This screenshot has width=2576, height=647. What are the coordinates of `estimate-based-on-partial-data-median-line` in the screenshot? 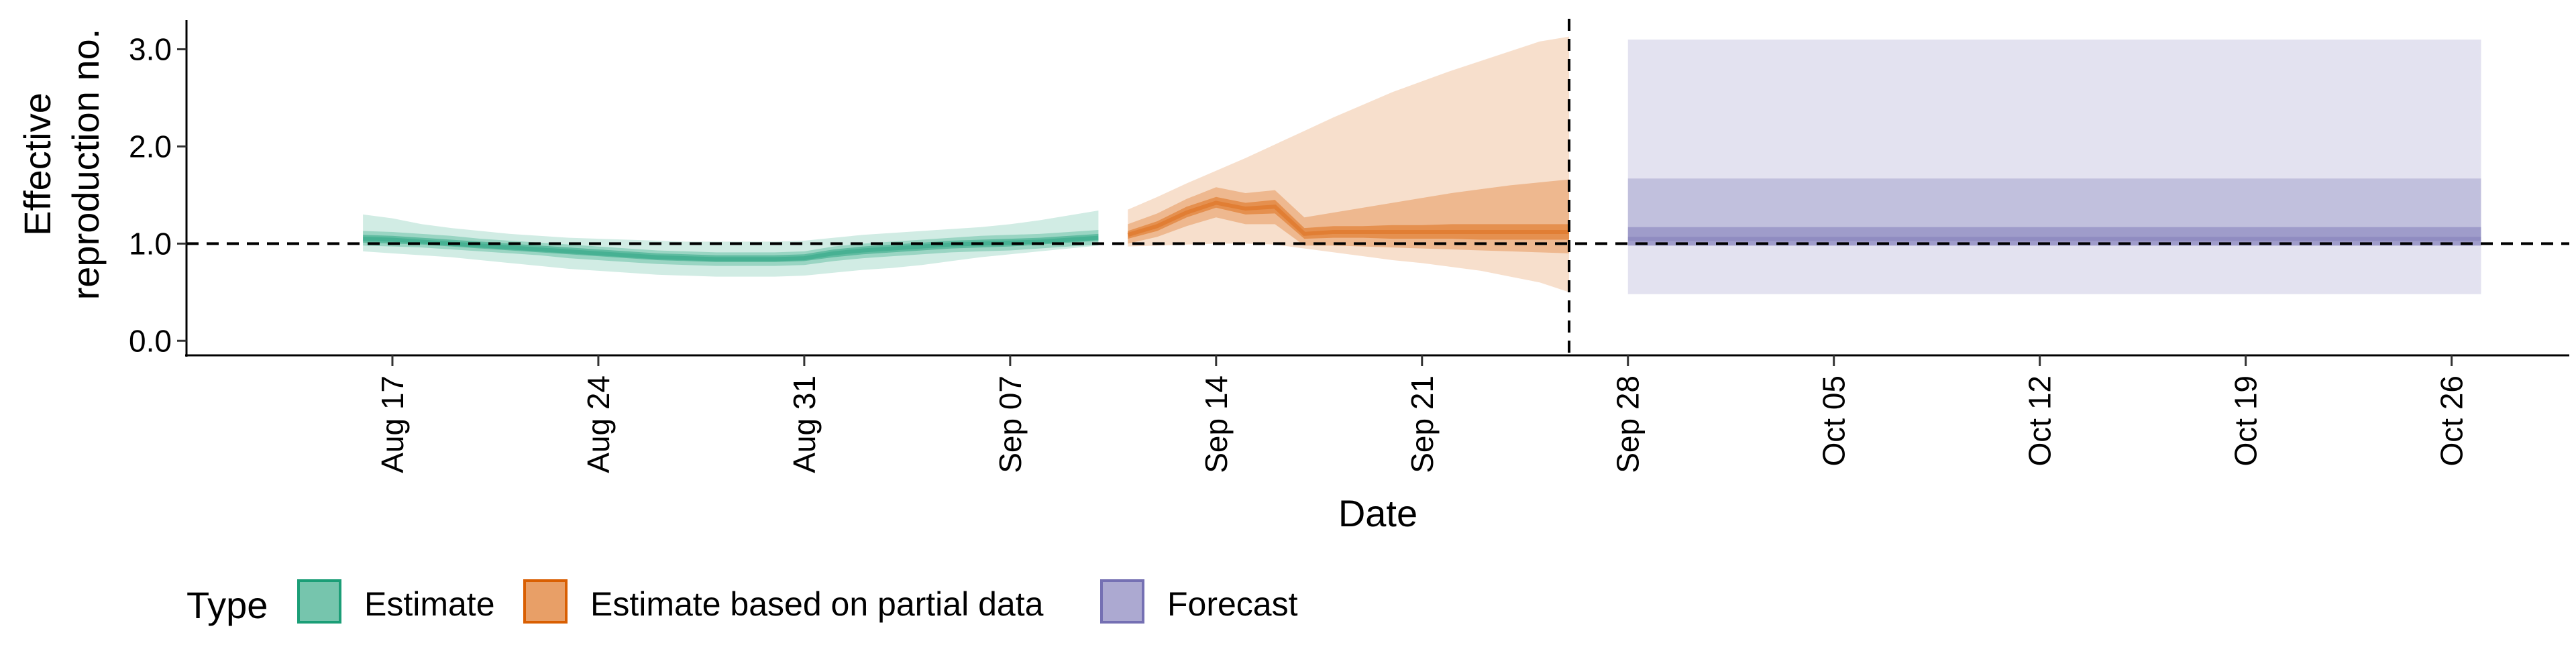 It's located at (1348, 219).